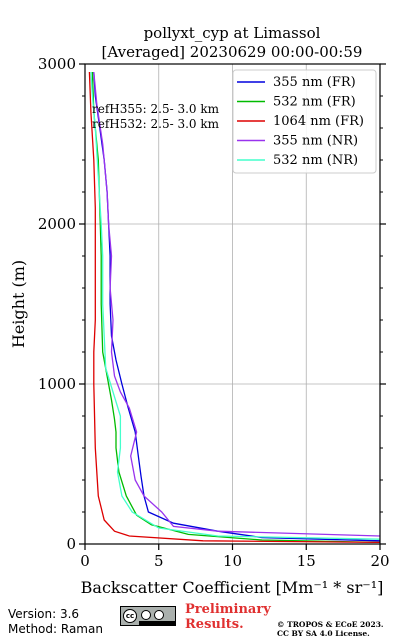 The height and width of the screenshot is (640, 400). What do you see at coordinates (315, 141) in the screenshot?
I see `legend-label-3: 355 nm (NR)` at bounding box center [315, 141].